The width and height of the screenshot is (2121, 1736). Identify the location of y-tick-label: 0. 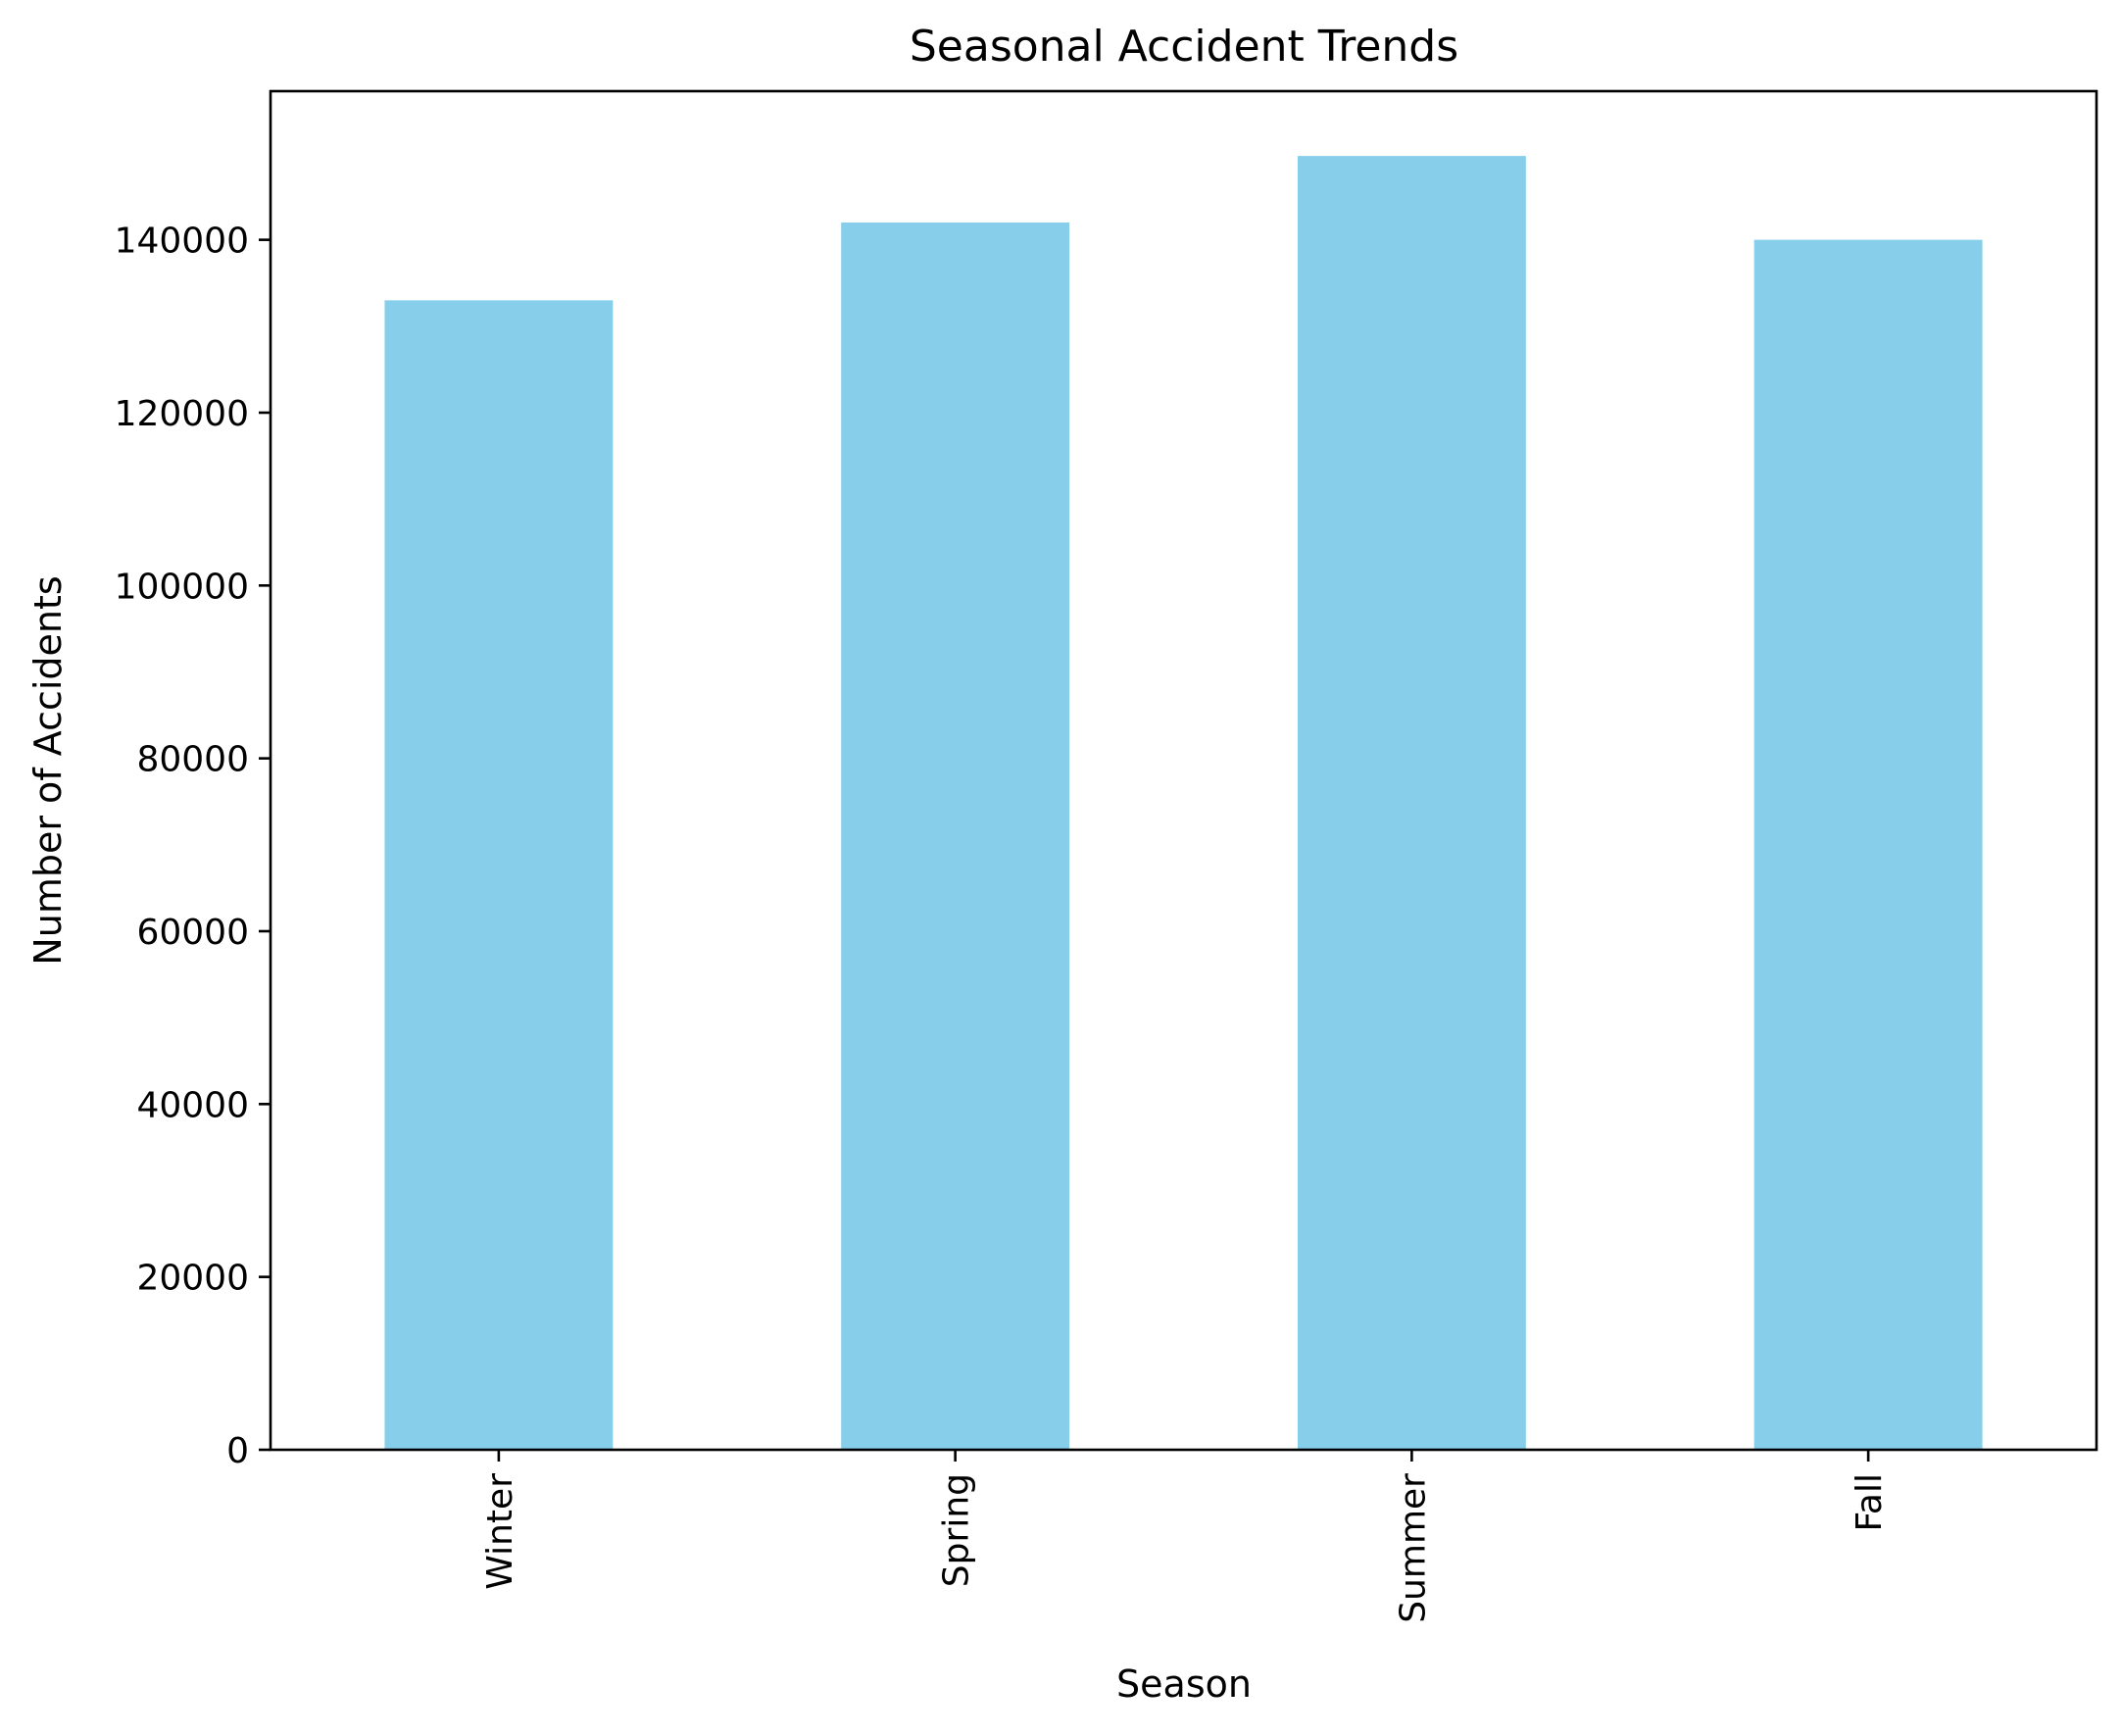
(238, 1451).